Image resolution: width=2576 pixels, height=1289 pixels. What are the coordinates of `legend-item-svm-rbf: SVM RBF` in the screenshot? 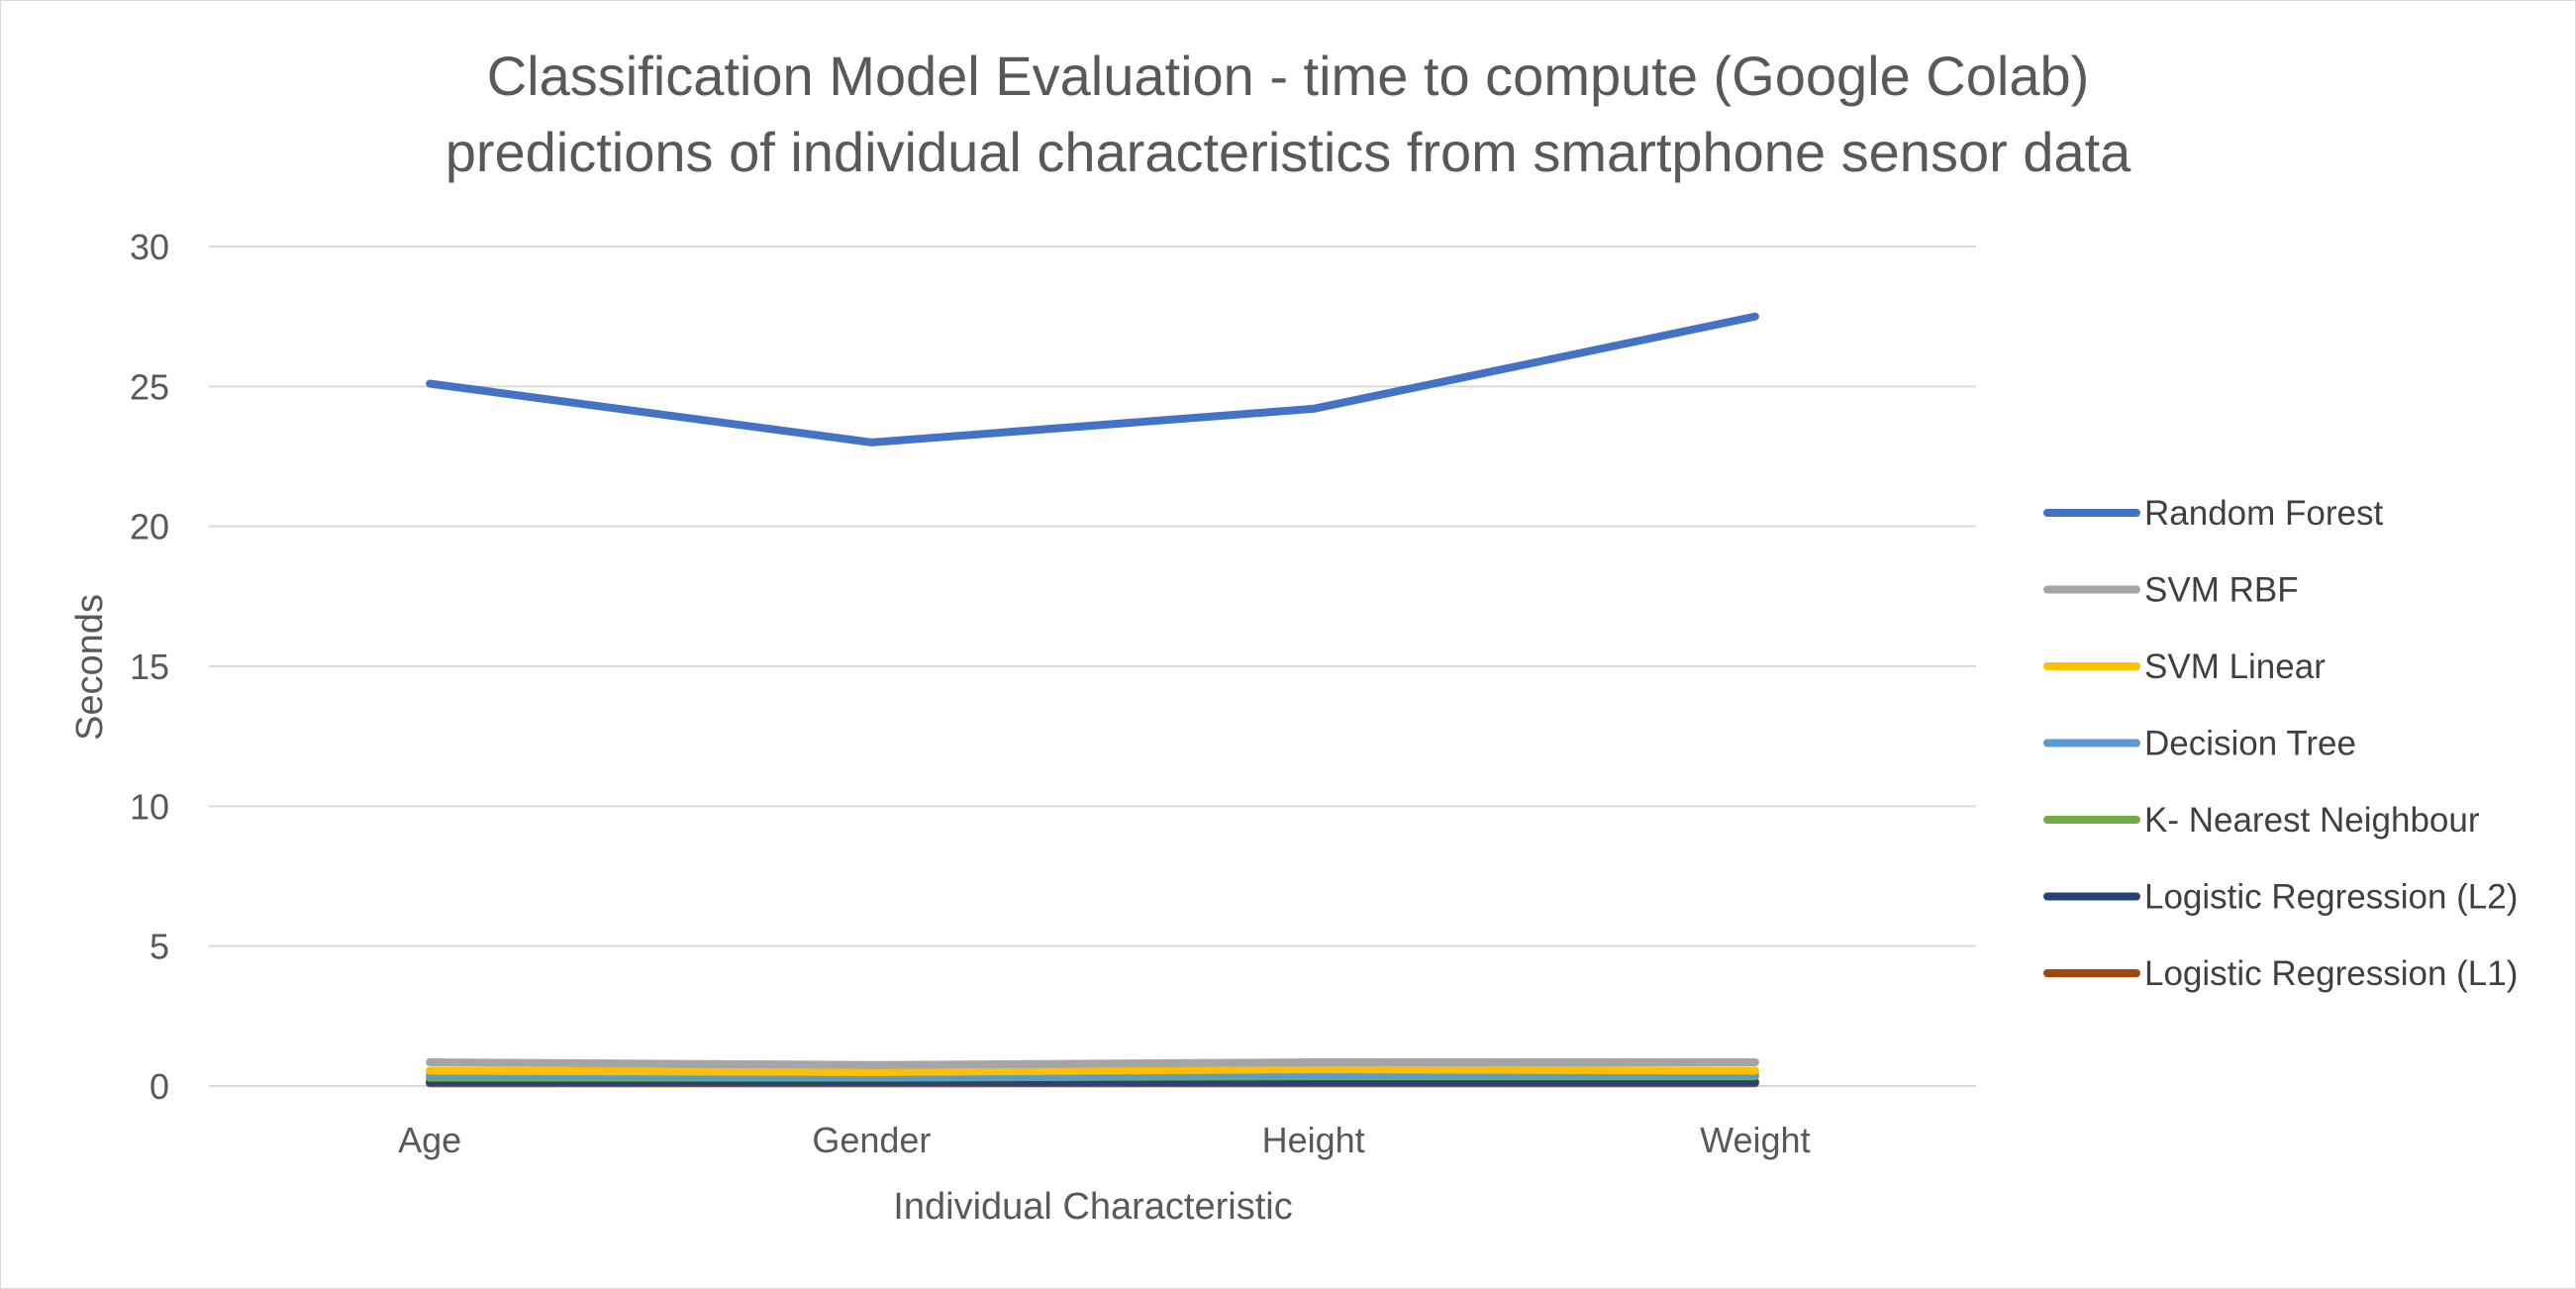 It's located at (2171, 590).